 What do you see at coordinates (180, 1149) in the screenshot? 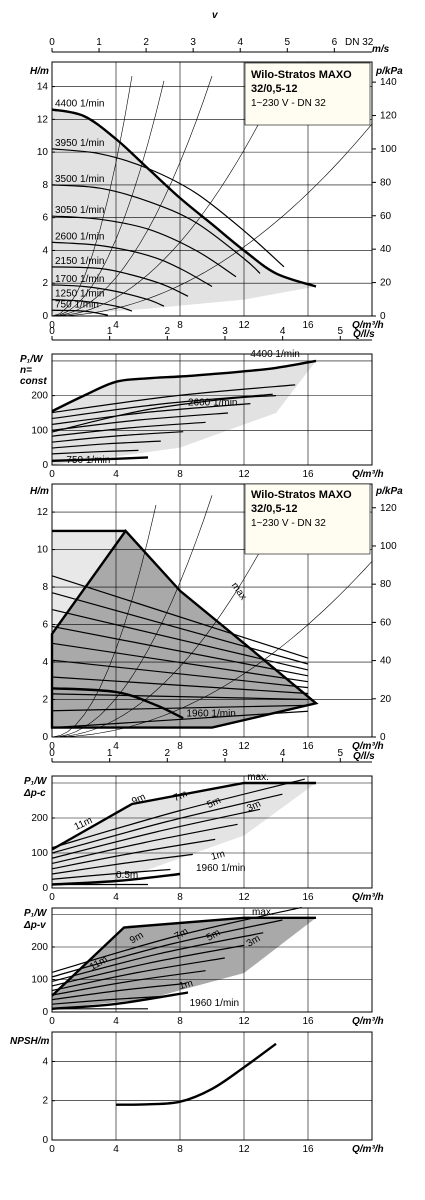
I see `npsh-x-tick: 8` at bounding box center [180, 1149].